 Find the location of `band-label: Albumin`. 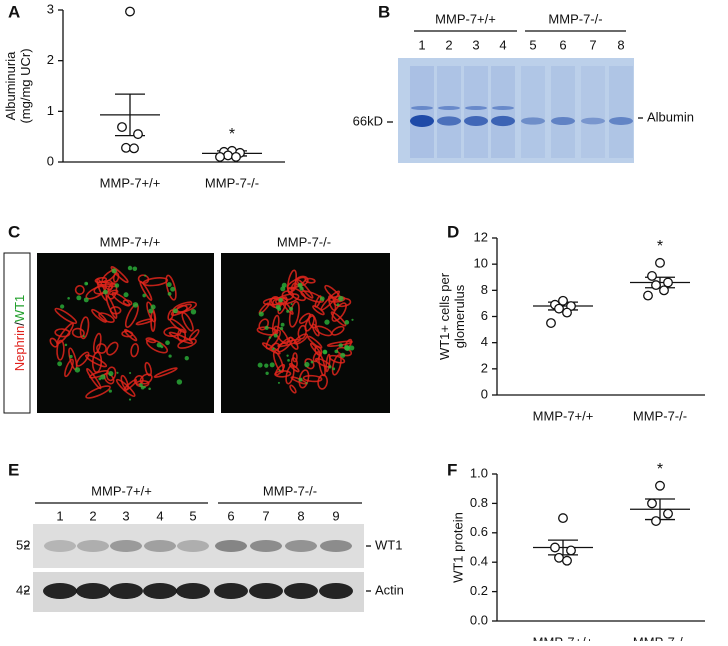

band-label: Albumin is located at coordinates (670, 116).